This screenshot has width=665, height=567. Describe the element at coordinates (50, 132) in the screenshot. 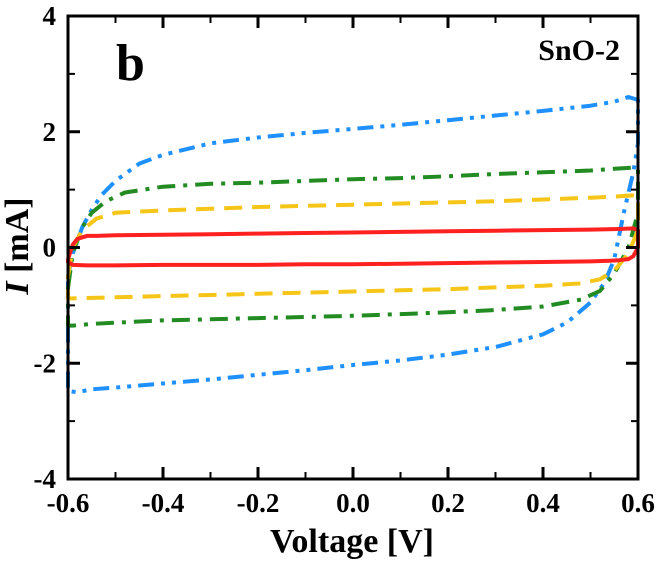

I see `y-tick-label: 2` at that location.